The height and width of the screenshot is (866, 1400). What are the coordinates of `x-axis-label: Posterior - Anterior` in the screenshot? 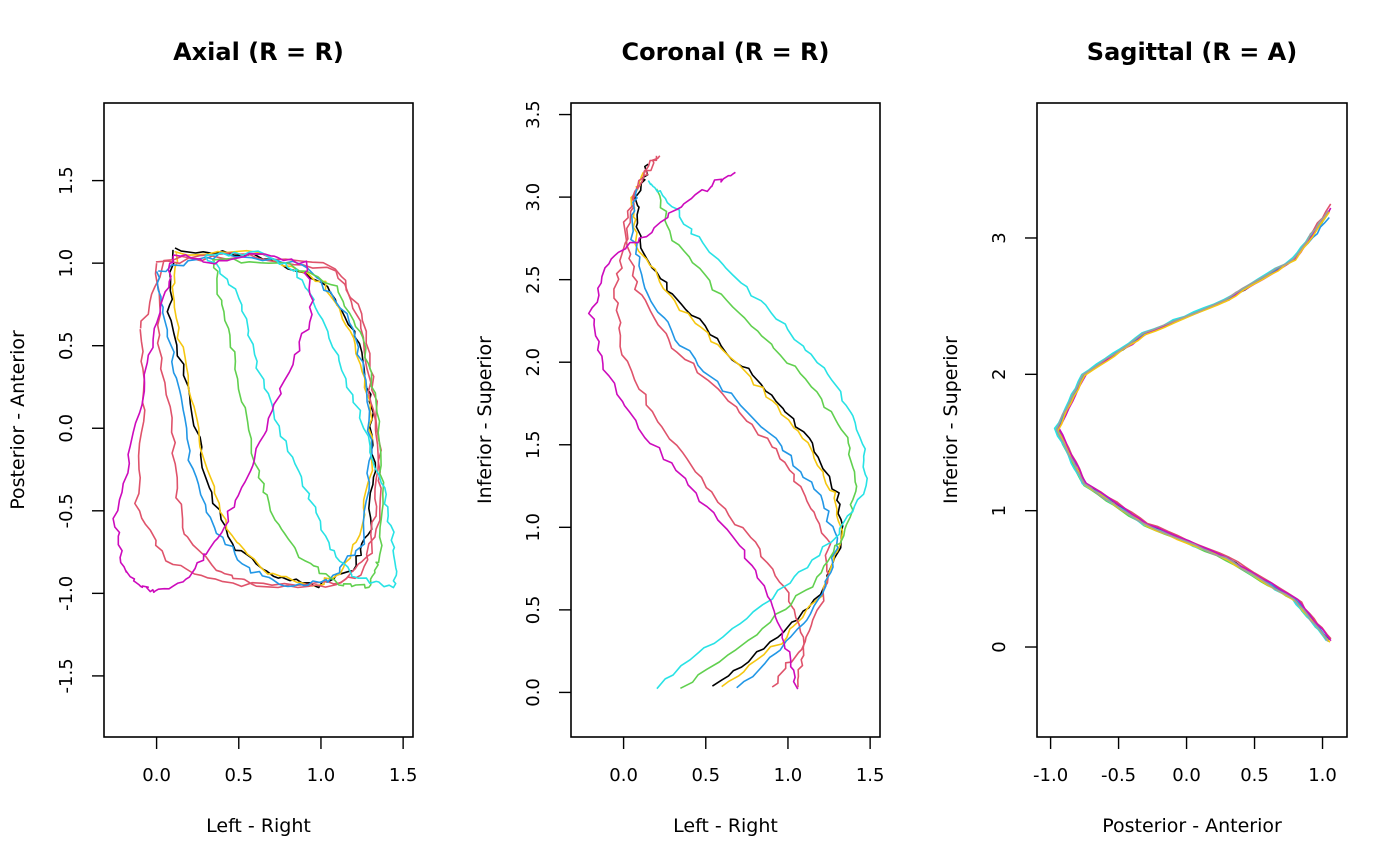 It's located at (1192, 826).